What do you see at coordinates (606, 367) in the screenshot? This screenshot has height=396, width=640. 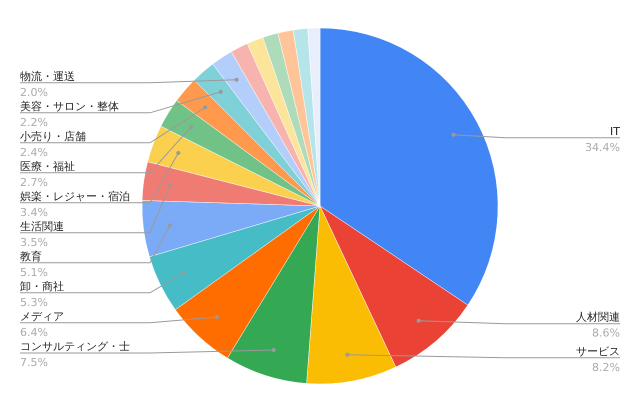 I see `data-label: 8.2%` at bounding box center [606, 367].